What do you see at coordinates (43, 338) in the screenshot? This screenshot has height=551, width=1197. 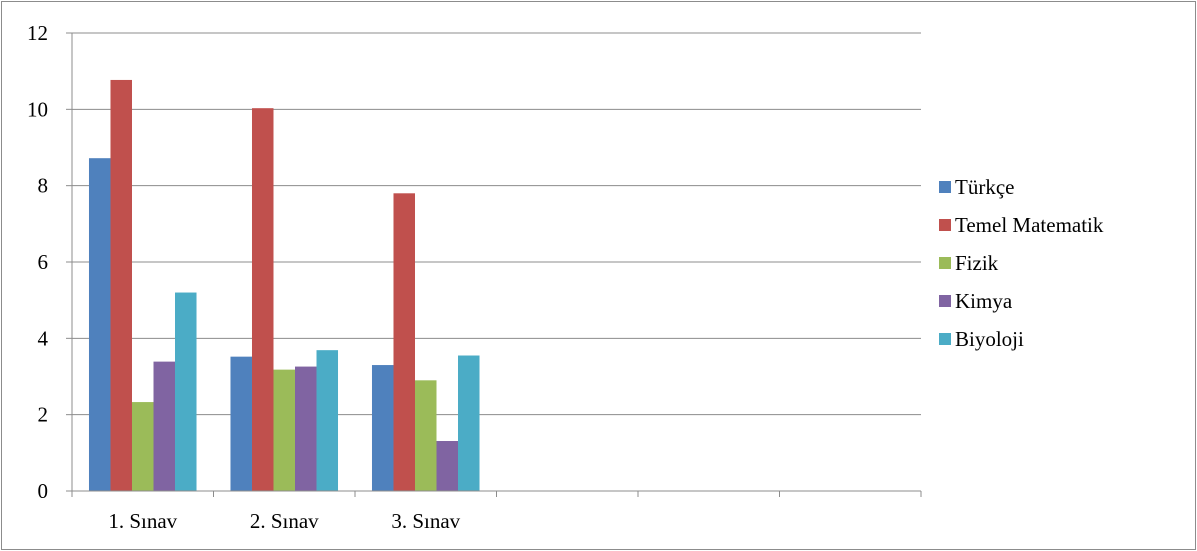 I see `y-tick-label: 4` at bounding box center [43, 338].